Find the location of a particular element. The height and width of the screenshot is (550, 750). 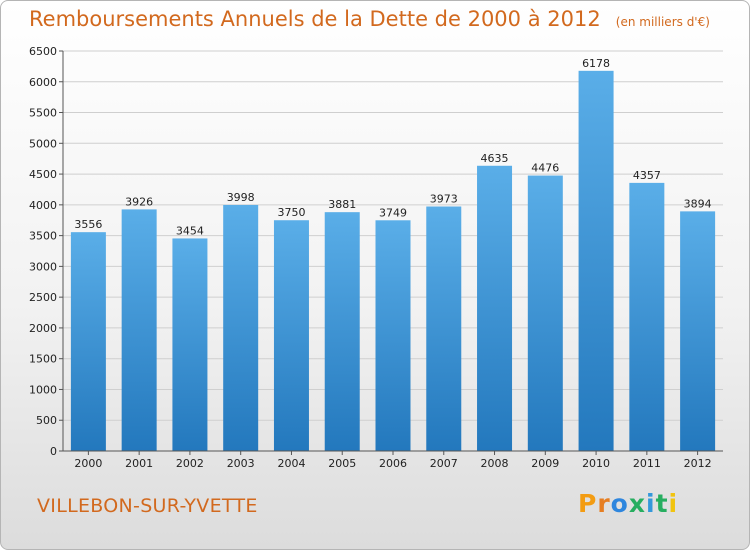

y-tick-label: 0 is located at coordinates (53, 451).